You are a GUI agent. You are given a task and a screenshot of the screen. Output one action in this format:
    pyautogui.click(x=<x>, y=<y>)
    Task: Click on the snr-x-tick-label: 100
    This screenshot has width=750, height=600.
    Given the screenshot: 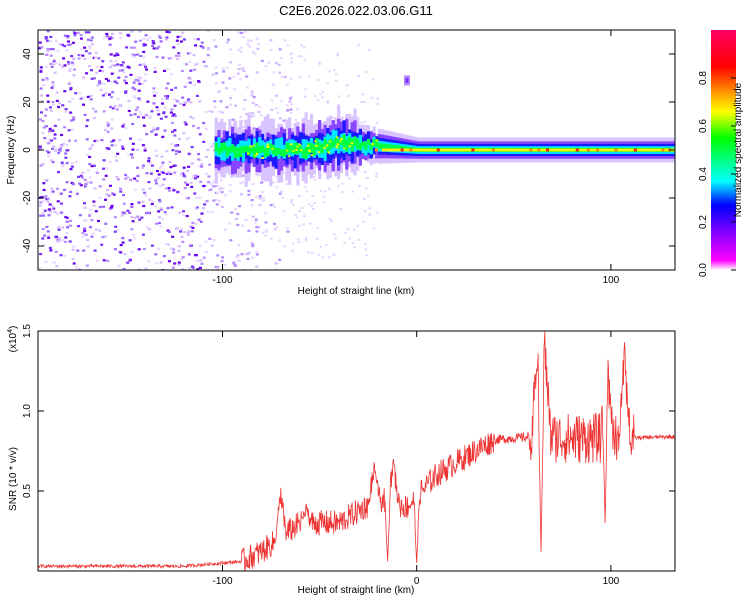 What is the action you would take?
    pyautogui.click(x=611, y=581)
    